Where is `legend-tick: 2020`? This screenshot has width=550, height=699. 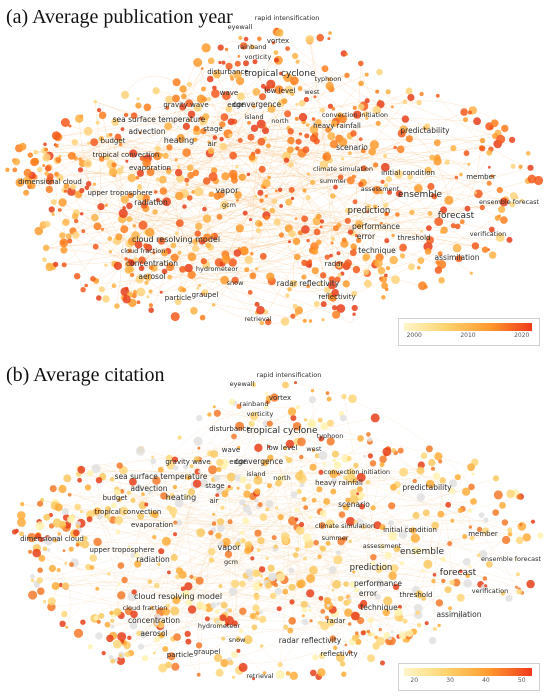 legend-tick: 2020 is located at coordinates (522, 335).